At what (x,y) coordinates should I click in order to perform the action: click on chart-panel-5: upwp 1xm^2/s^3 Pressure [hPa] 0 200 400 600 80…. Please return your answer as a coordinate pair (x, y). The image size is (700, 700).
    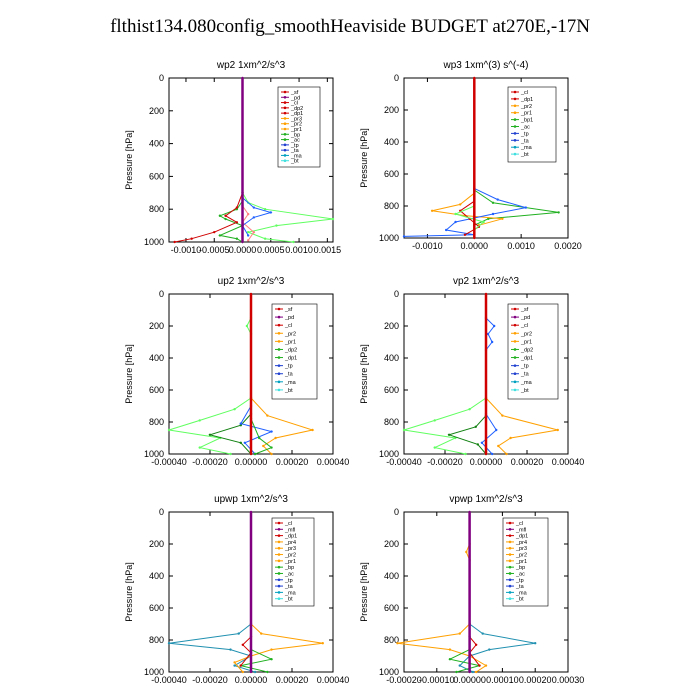
    Looking at the image, I should click on (236, 589).